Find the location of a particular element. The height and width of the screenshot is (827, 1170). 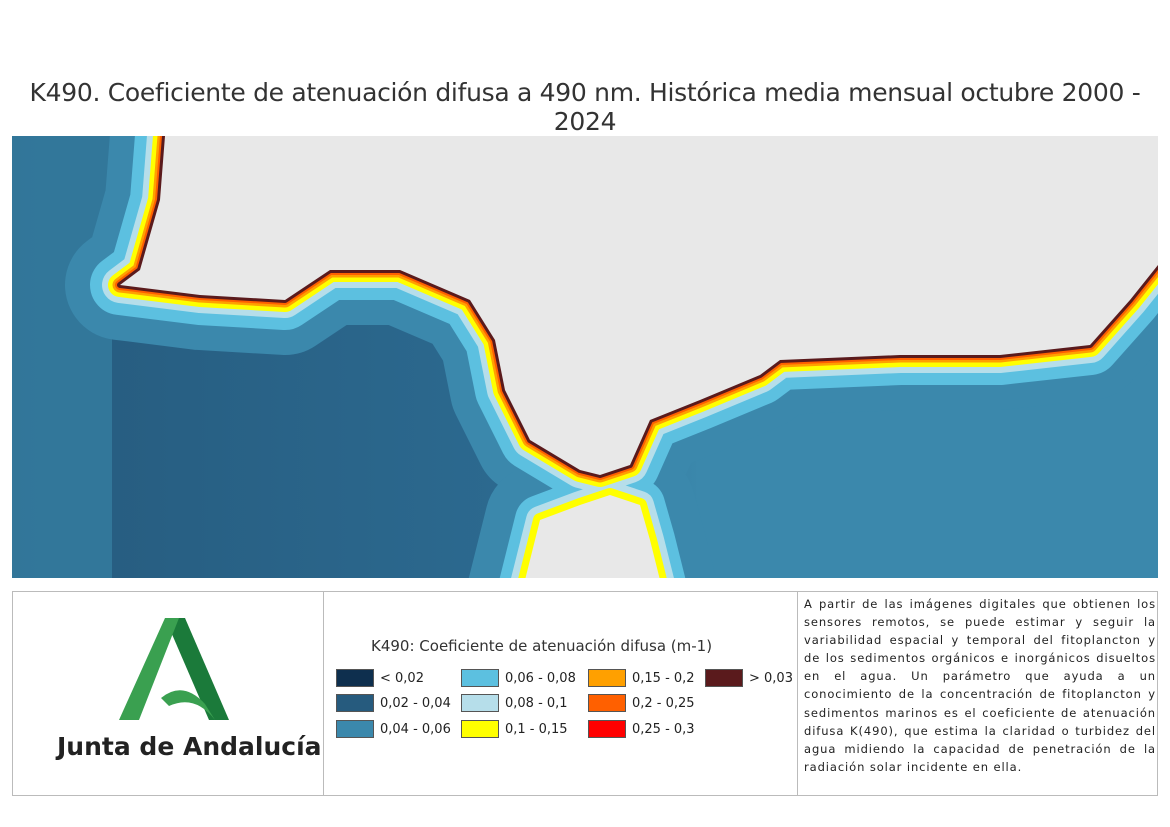

legend-label: 0,2 - 0,25 is located at coordinates (663, 703).